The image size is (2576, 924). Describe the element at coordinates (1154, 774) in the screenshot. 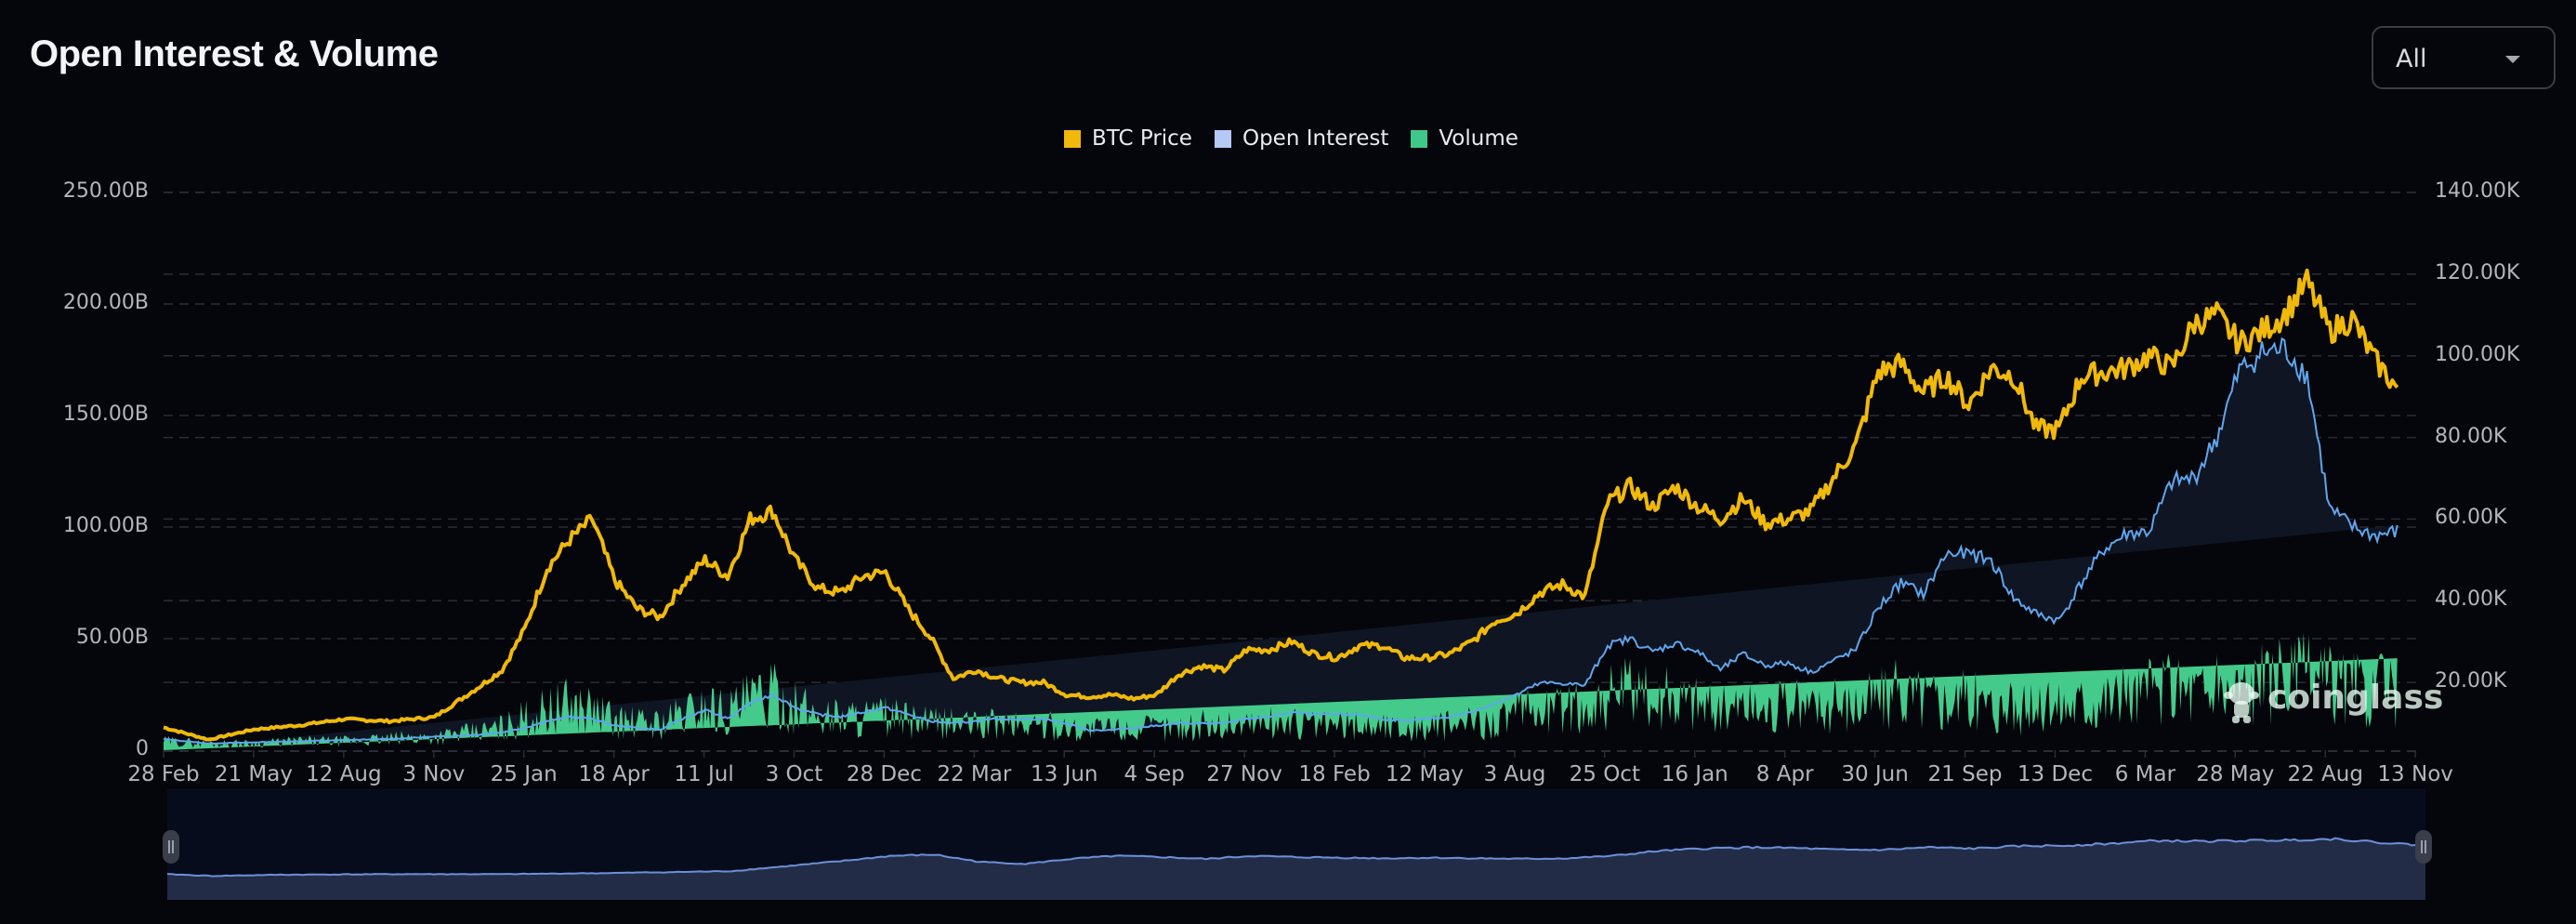

I see `x-axis-tick-label: 4 Sep` at that location.